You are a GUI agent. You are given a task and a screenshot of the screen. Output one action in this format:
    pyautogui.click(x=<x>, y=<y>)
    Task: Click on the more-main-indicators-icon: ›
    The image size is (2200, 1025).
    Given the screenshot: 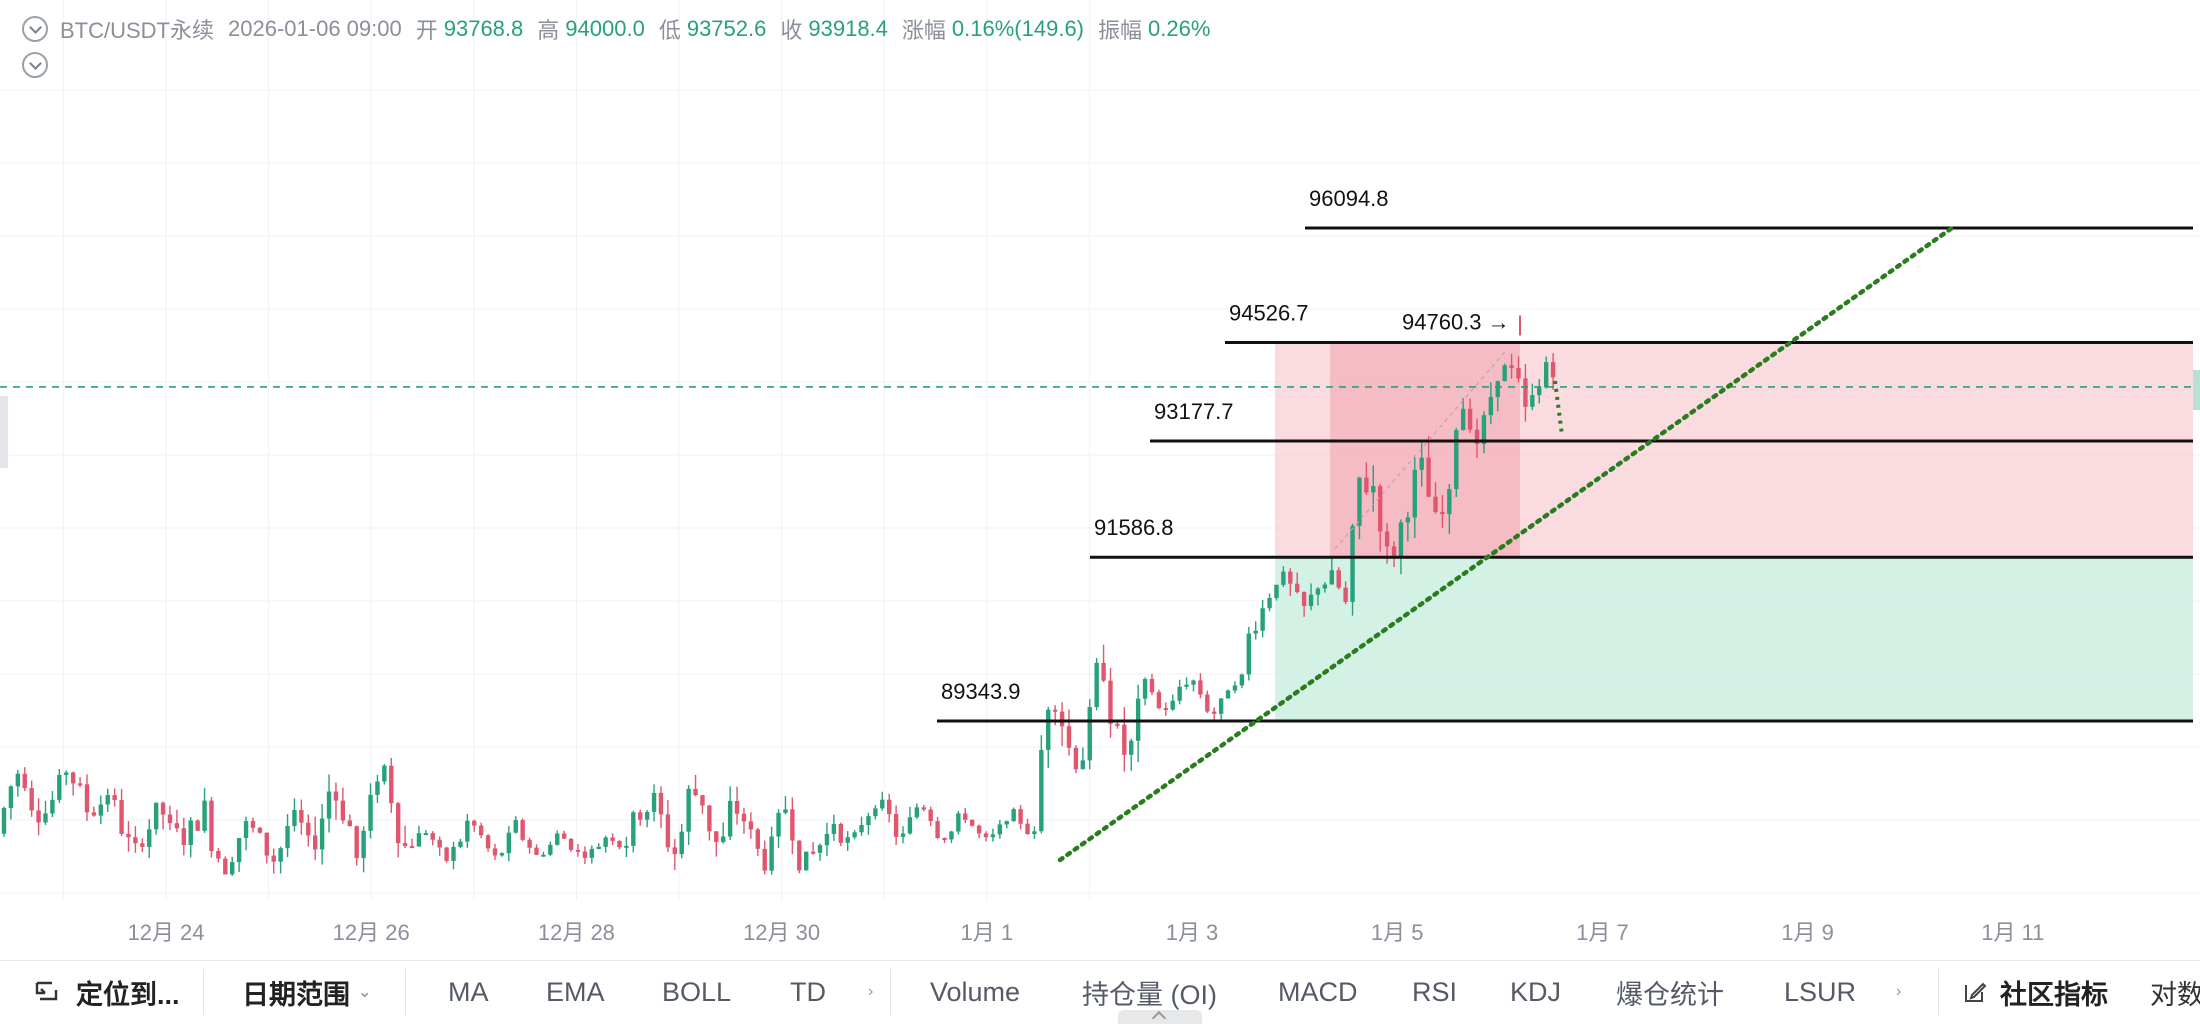 What is the action you would take?
    pyautogui.click(x=871, y=991)
    